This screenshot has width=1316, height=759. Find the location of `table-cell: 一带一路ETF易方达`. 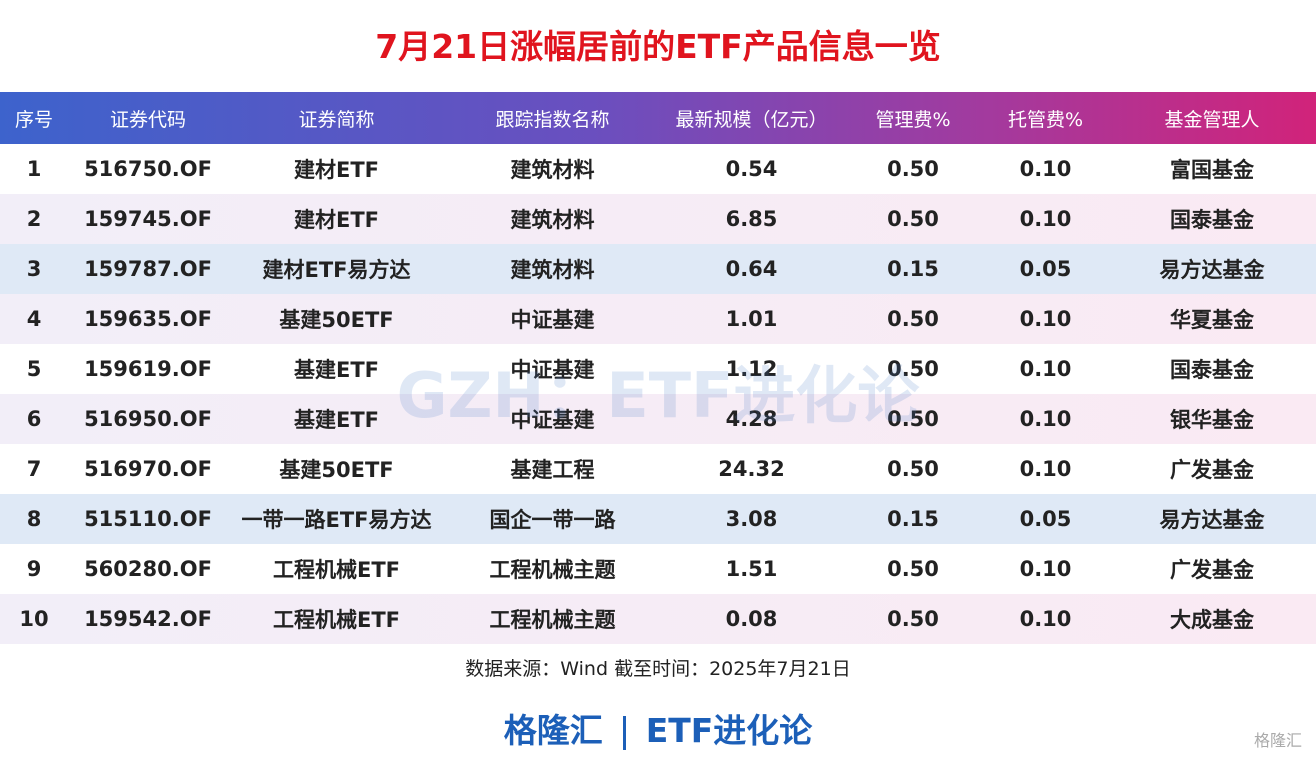

table-cell: 一带一路ETF易方达 is located at coordinates (336, 520).